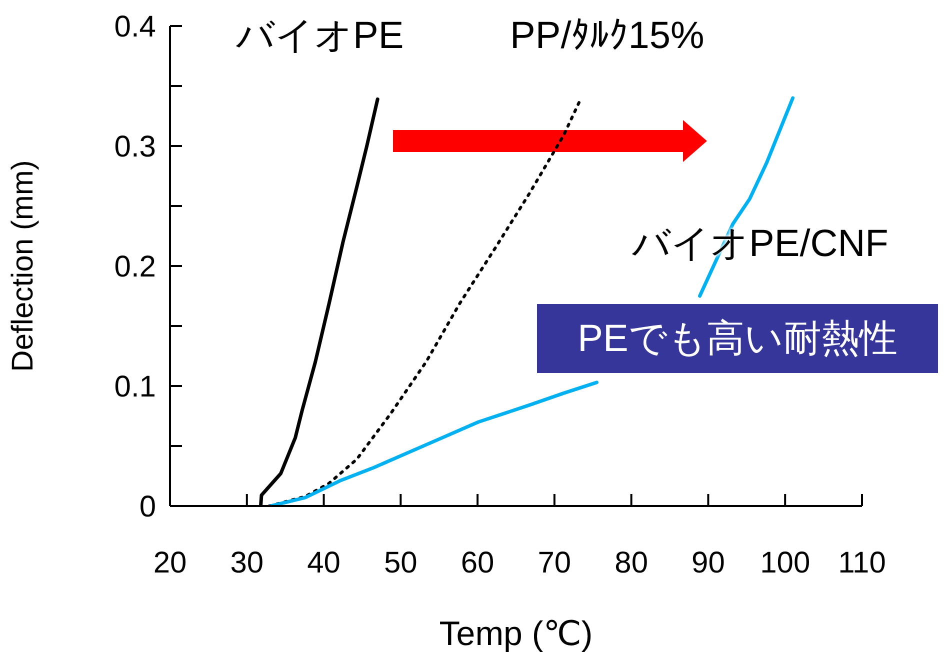 The image size is (952, 659). What do you see at coordinates (477, 563) in the screenshot?
I see `x-tick-label: 60` at bounding box center [477, 563].